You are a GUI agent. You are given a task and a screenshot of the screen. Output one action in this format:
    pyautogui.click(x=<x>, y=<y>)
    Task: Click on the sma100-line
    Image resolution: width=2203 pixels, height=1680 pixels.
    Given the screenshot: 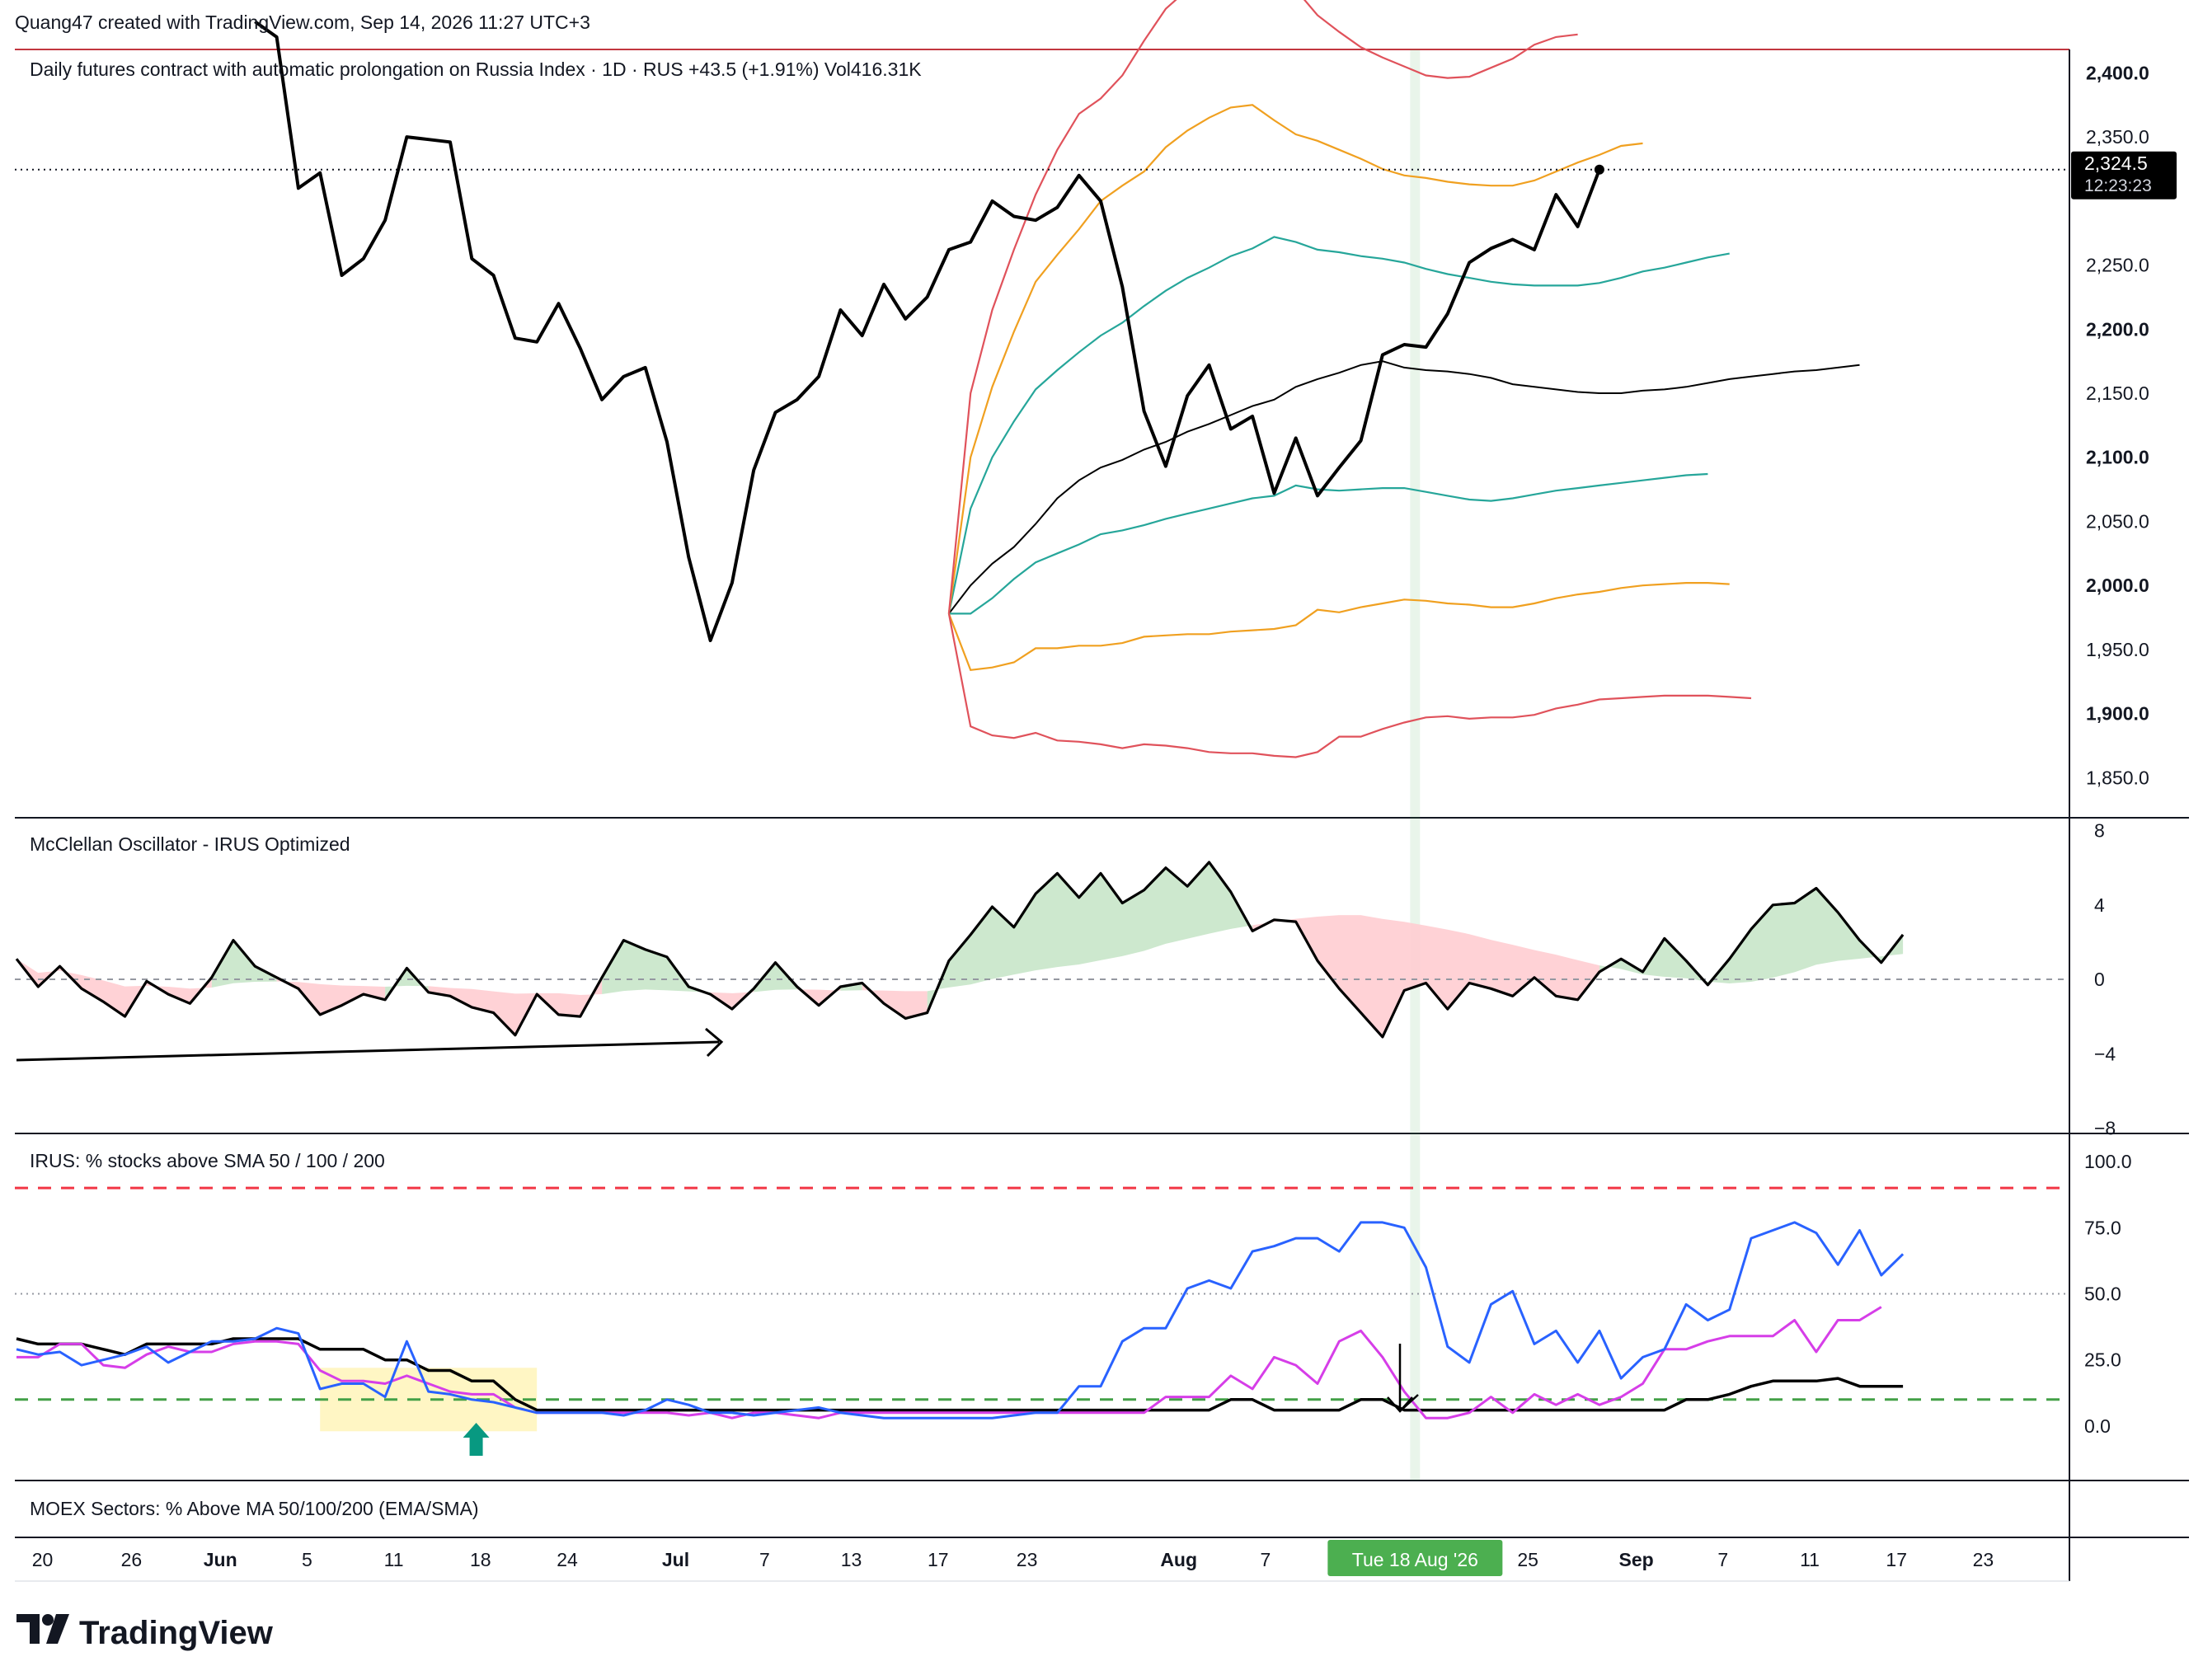 What is the action you would take?
    pyautogui.click(x=949, y=1363)
    